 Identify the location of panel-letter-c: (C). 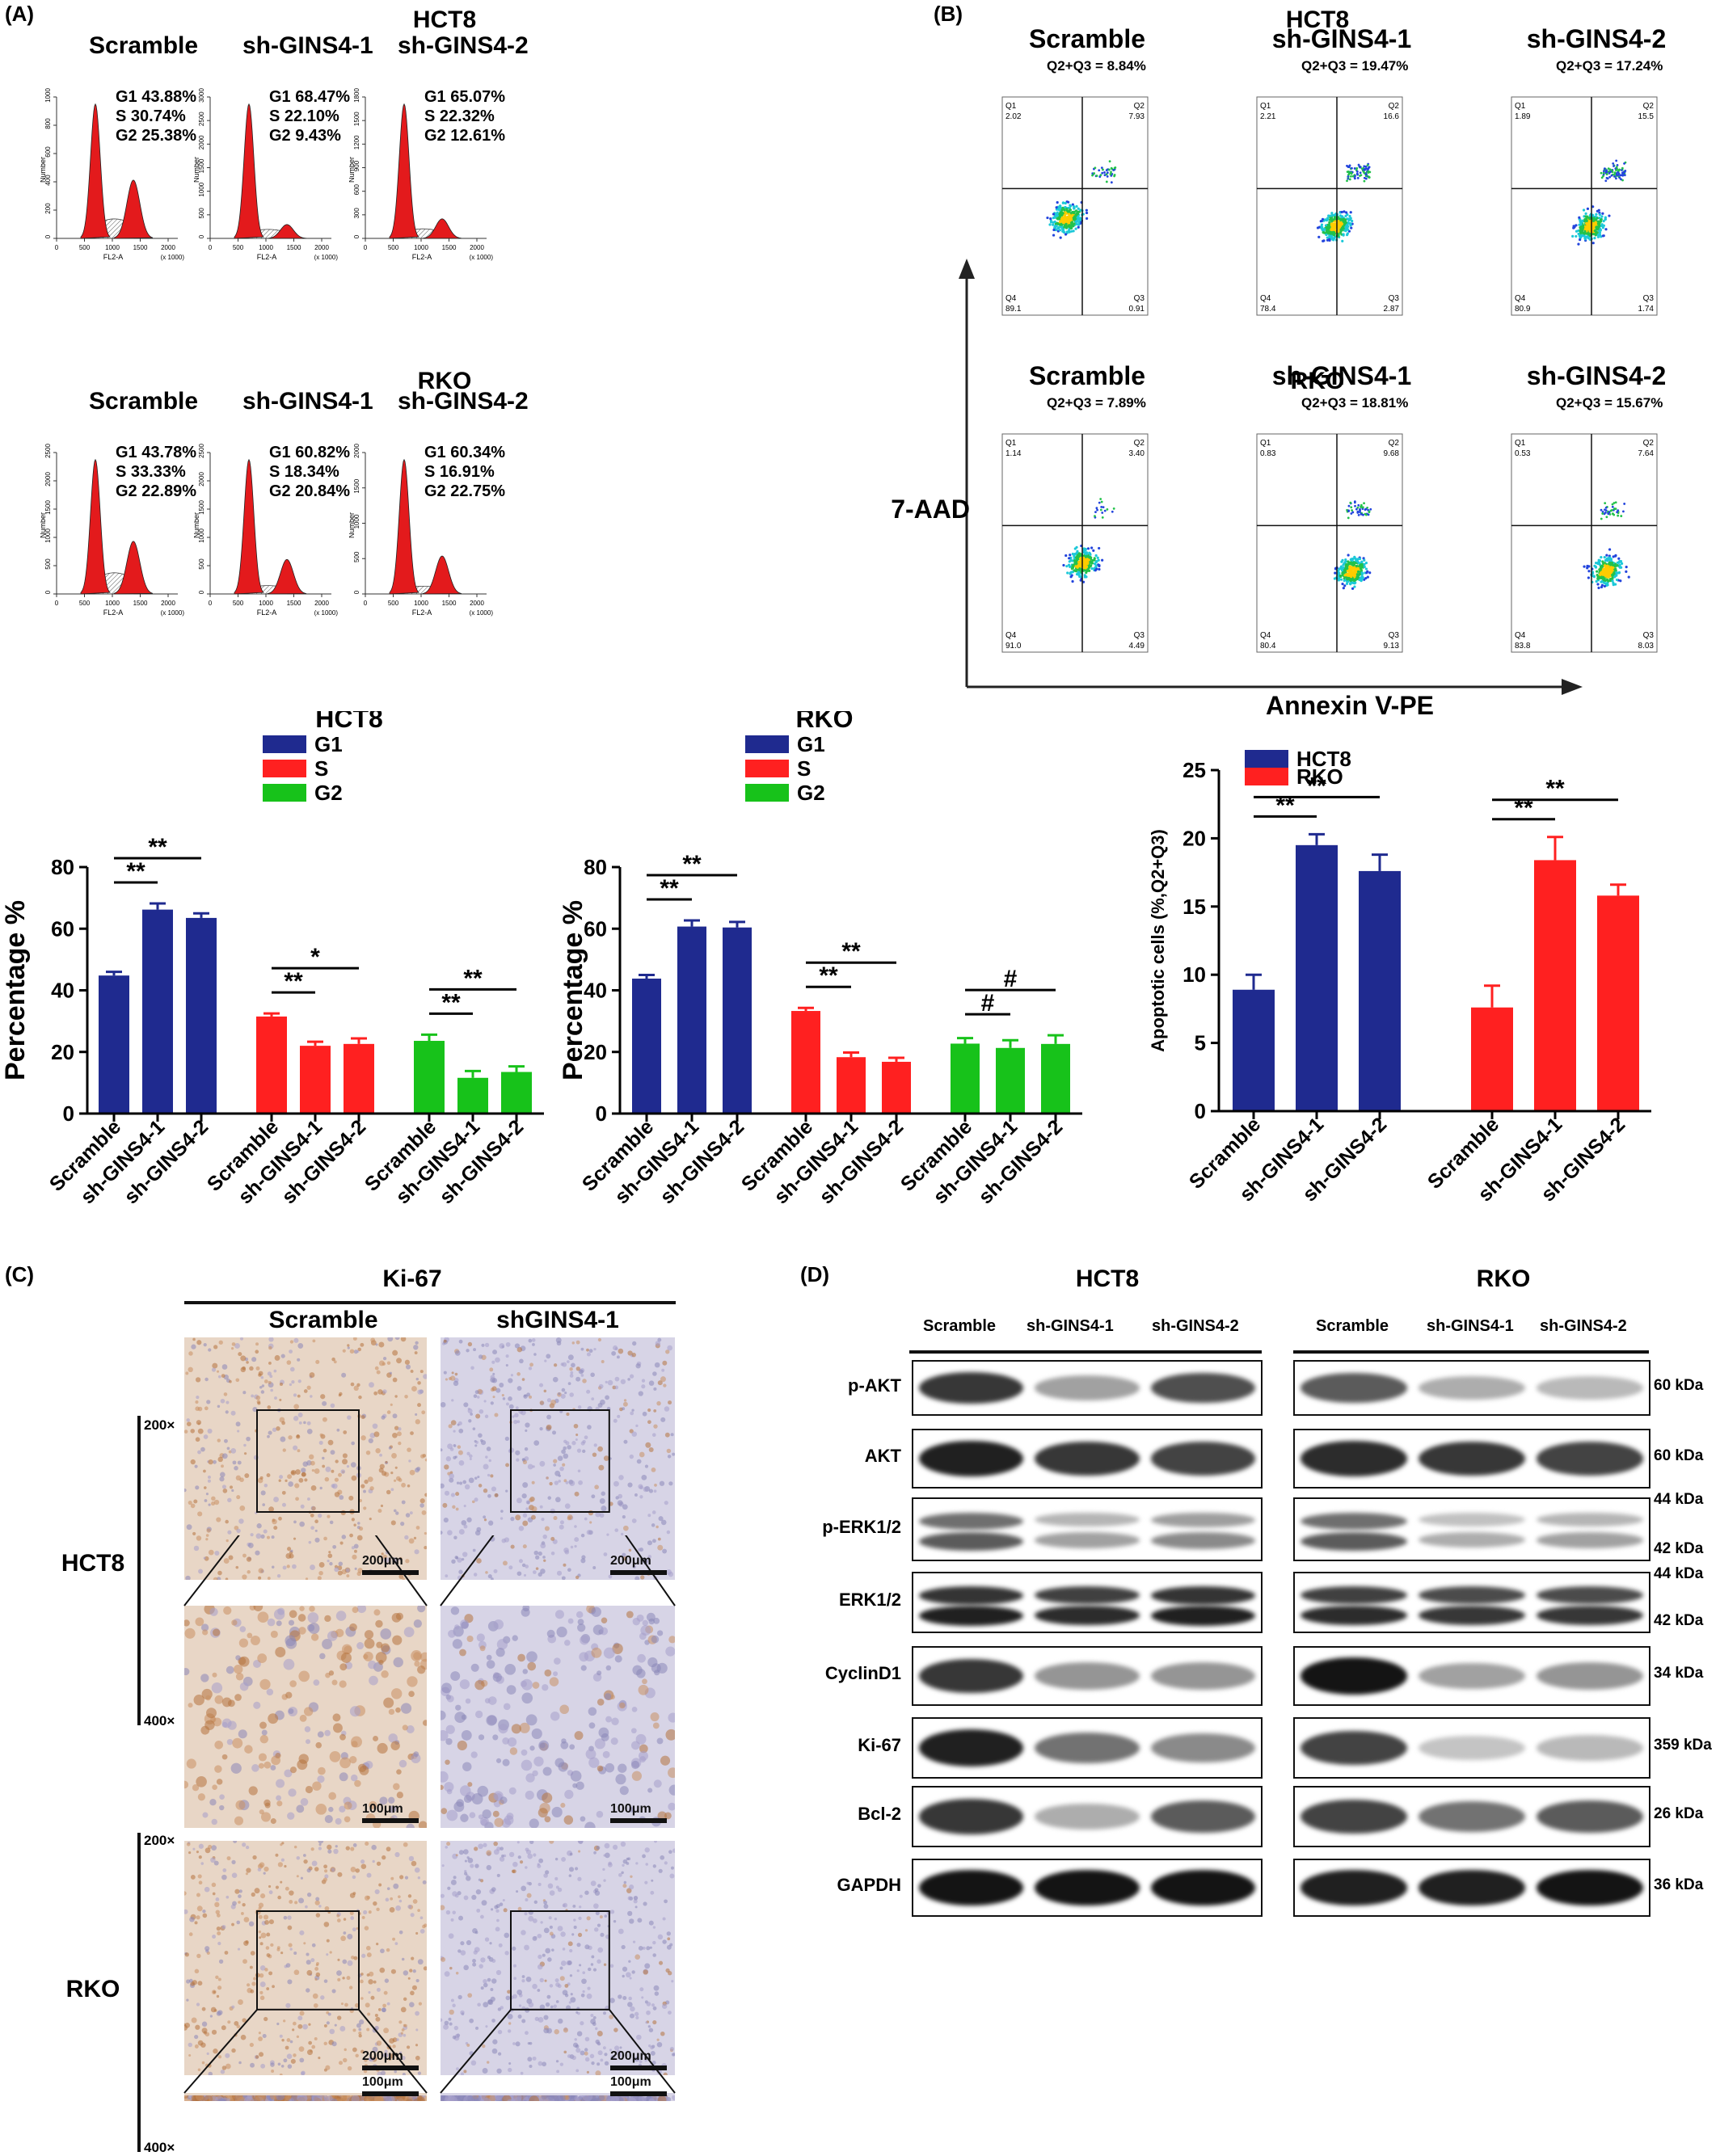
(20, 1274).